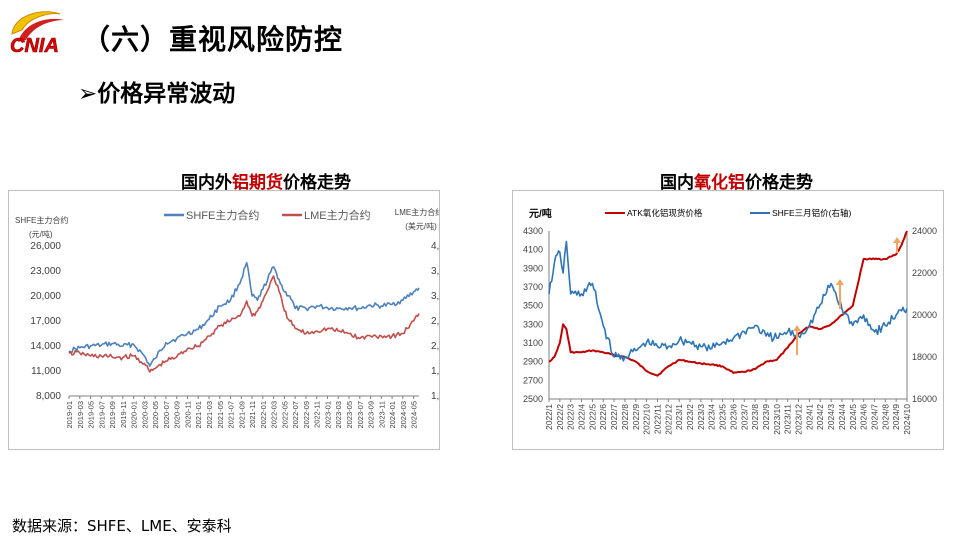 This screenshot has width=960, height=540. What do you see at coordinates (144, 415) in the screenshot?
I see `x-tick-label: 2020-03` at bounding box center [144, 415].